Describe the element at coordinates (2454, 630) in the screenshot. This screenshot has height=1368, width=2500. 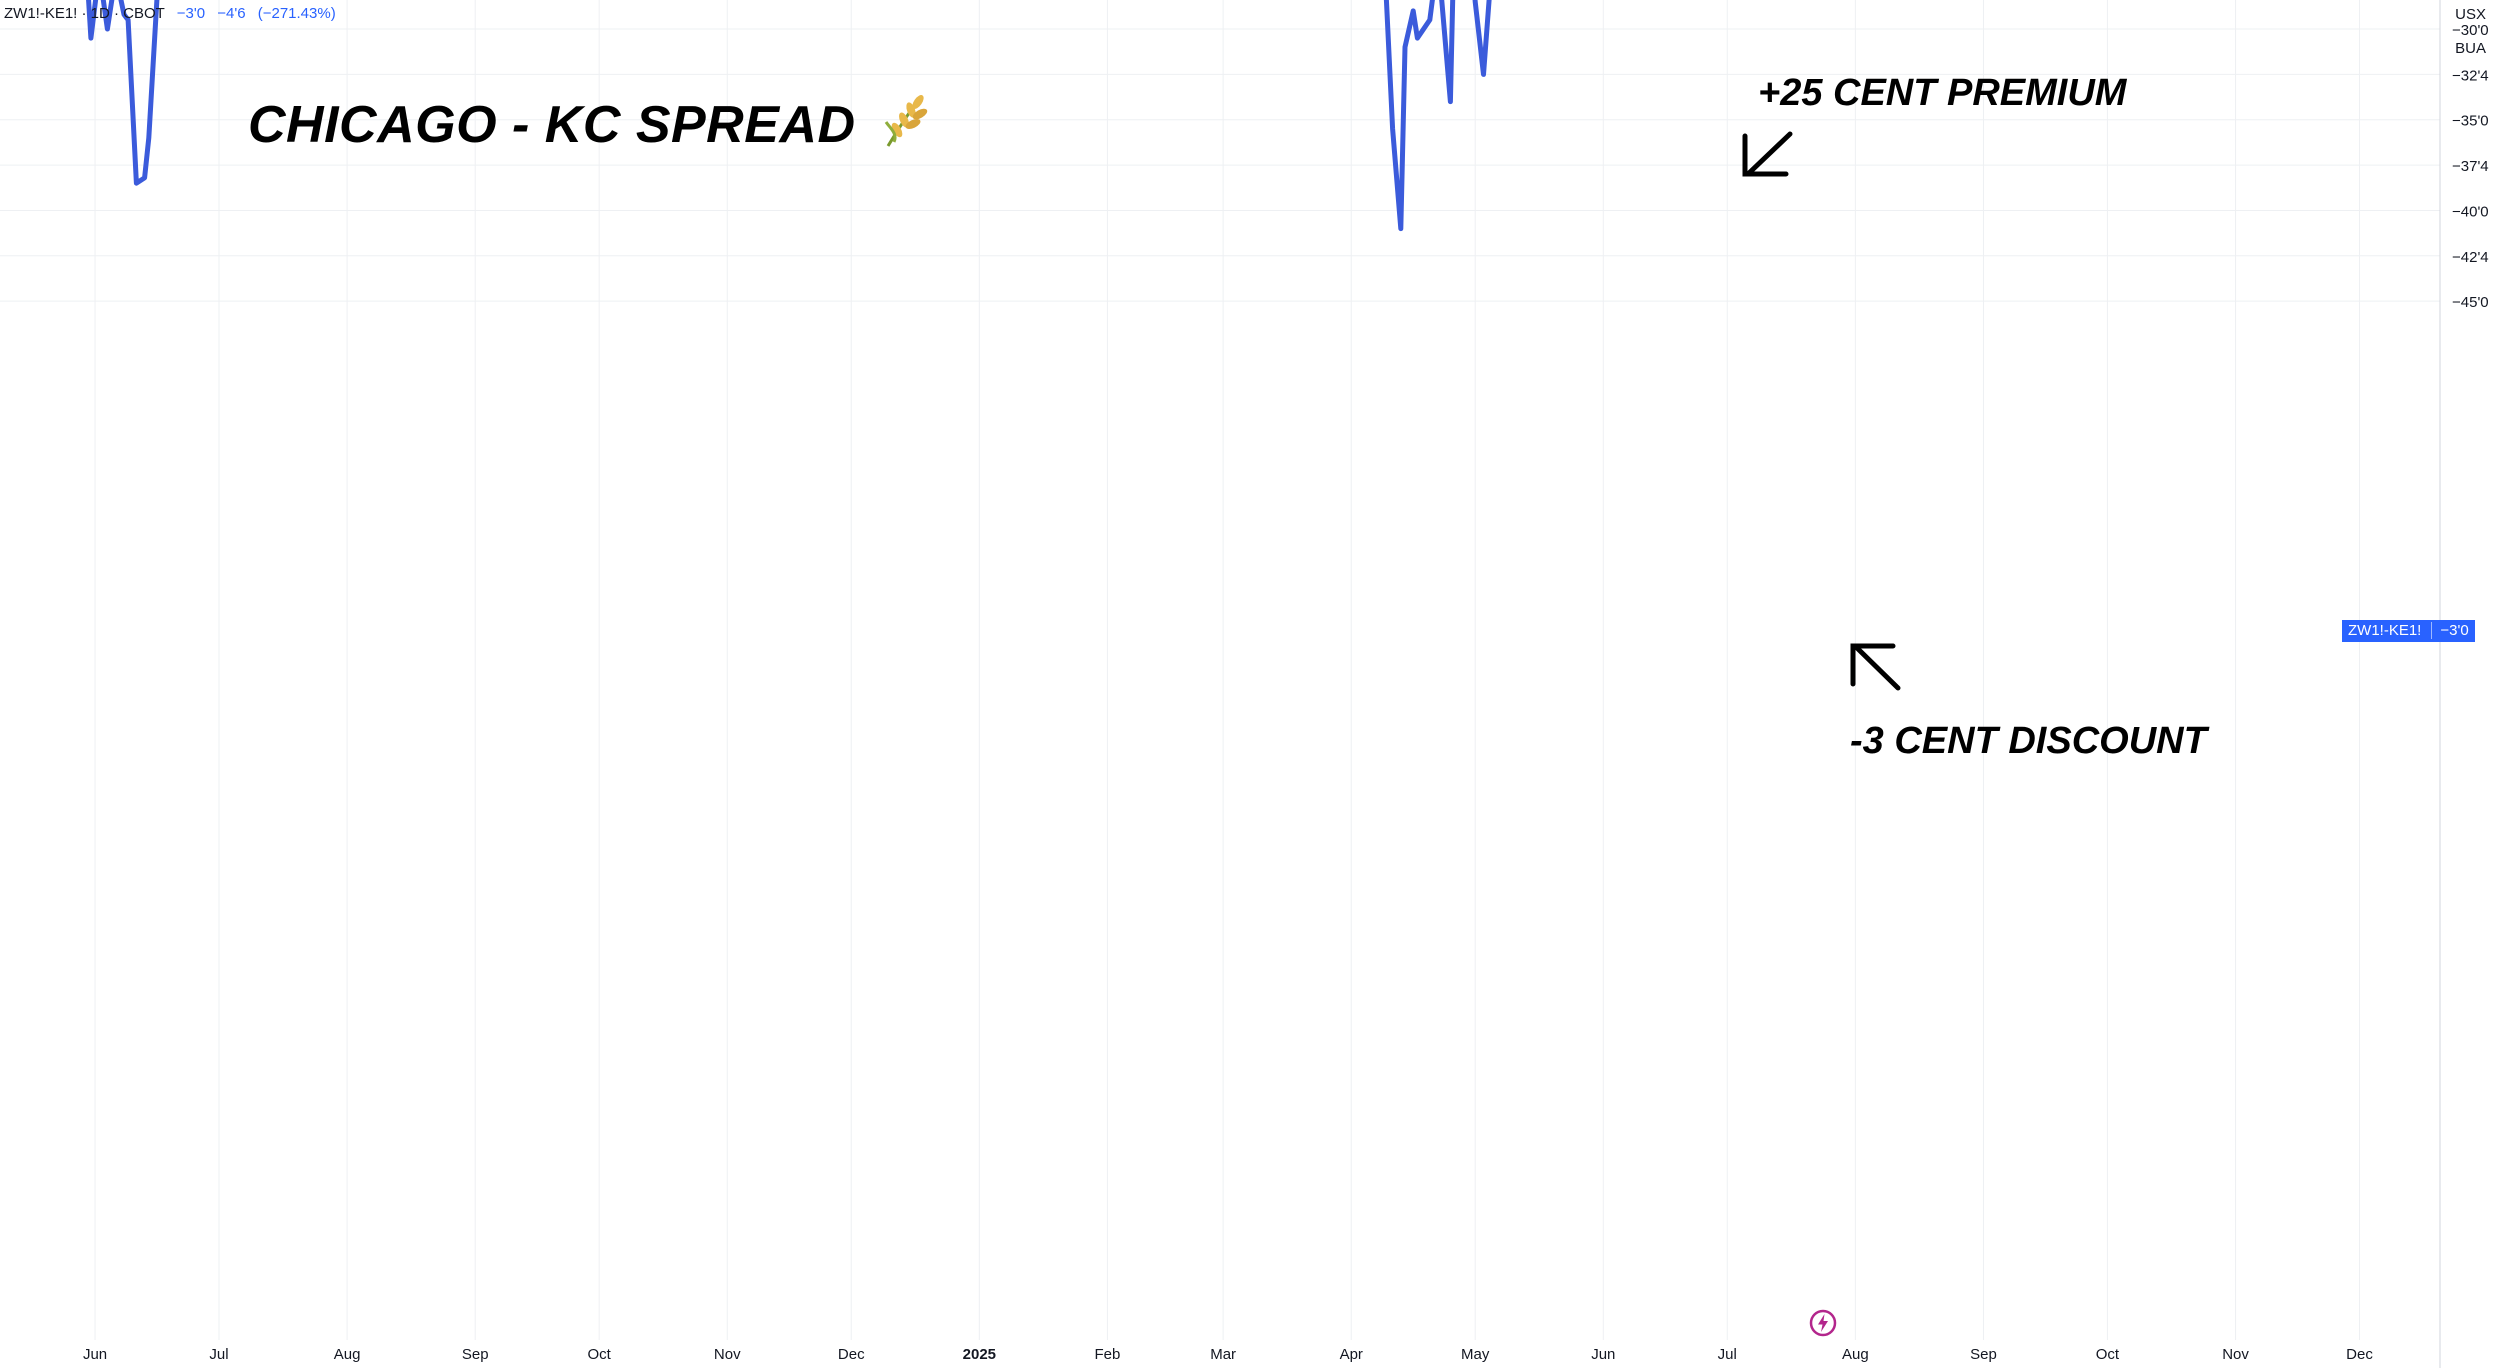
I see `last-price-value: −3'0` at that location.